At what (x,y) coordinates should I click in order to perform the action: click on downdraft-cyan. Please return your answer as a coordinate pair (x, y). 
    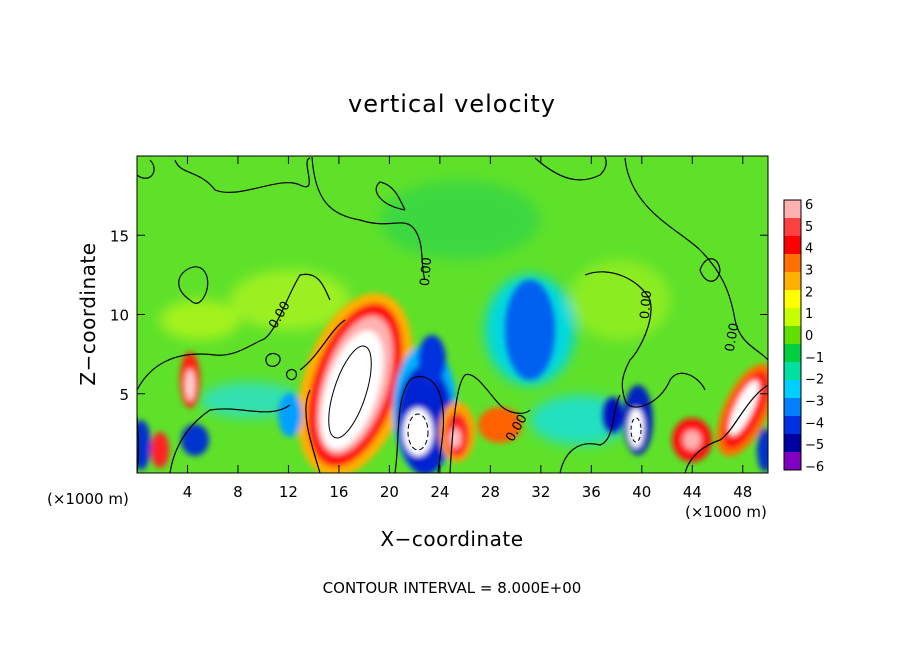
    Looking at the image, I should click on (290, 415).